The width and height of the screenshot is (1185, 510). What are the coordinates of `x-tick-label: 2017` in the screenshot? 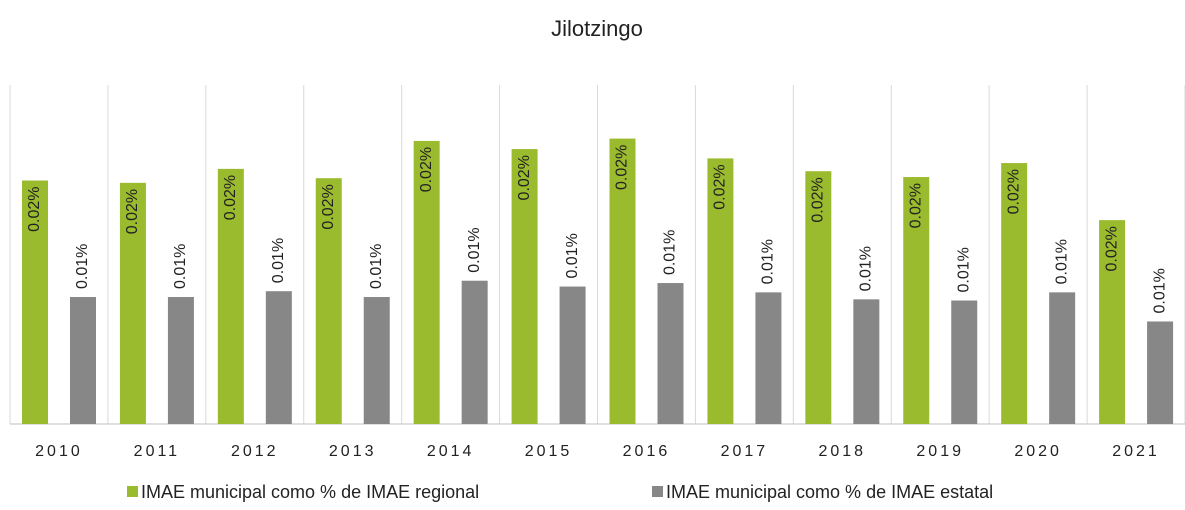 It's located at (745, 451).